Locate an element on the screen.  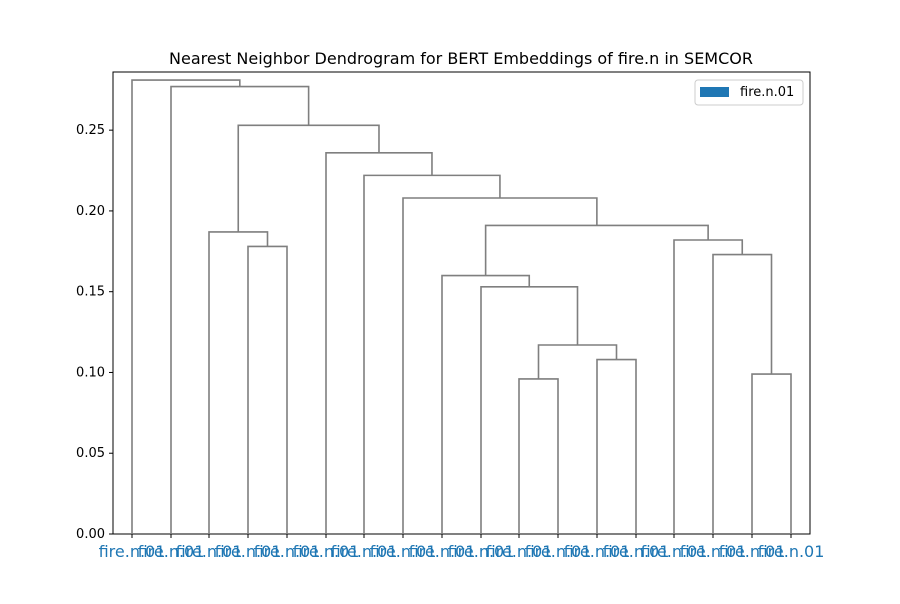
y-tick-label: 0.20 is located at coordinates (90, 211).